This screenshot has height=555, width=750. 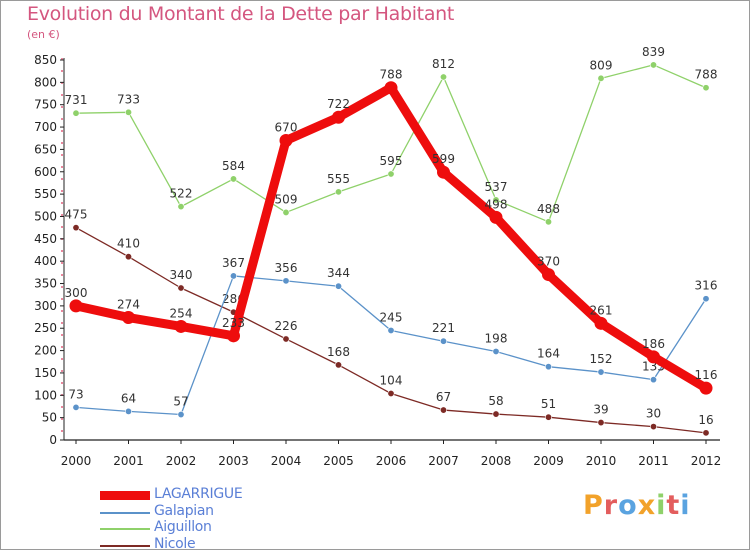 What do you see at coordinates (175, 543) in the screenshot?
I see `legend-label-nicole: Nicole` at bounding box center [175, 543].